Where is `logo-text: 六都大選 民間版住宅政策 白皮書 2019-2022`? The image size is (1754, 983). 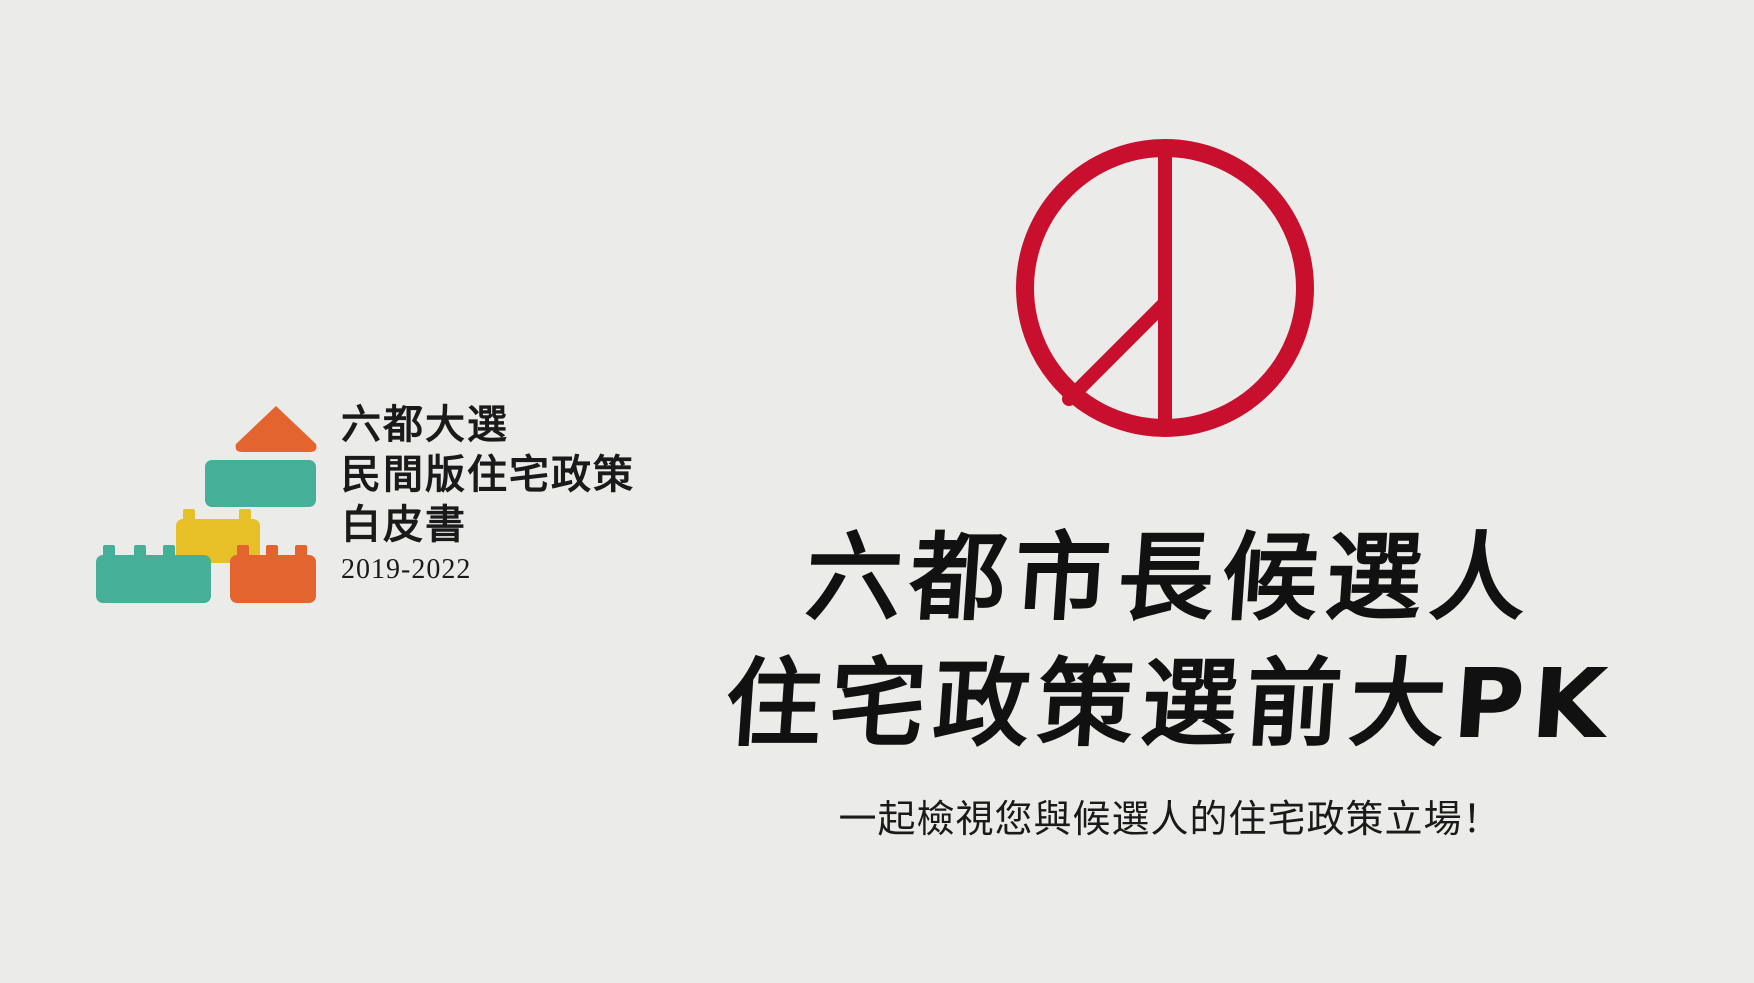 logo-text: 六都大選 民間版住宅政策 白皮書 2019-2022 is located at coordinates (488, 495).